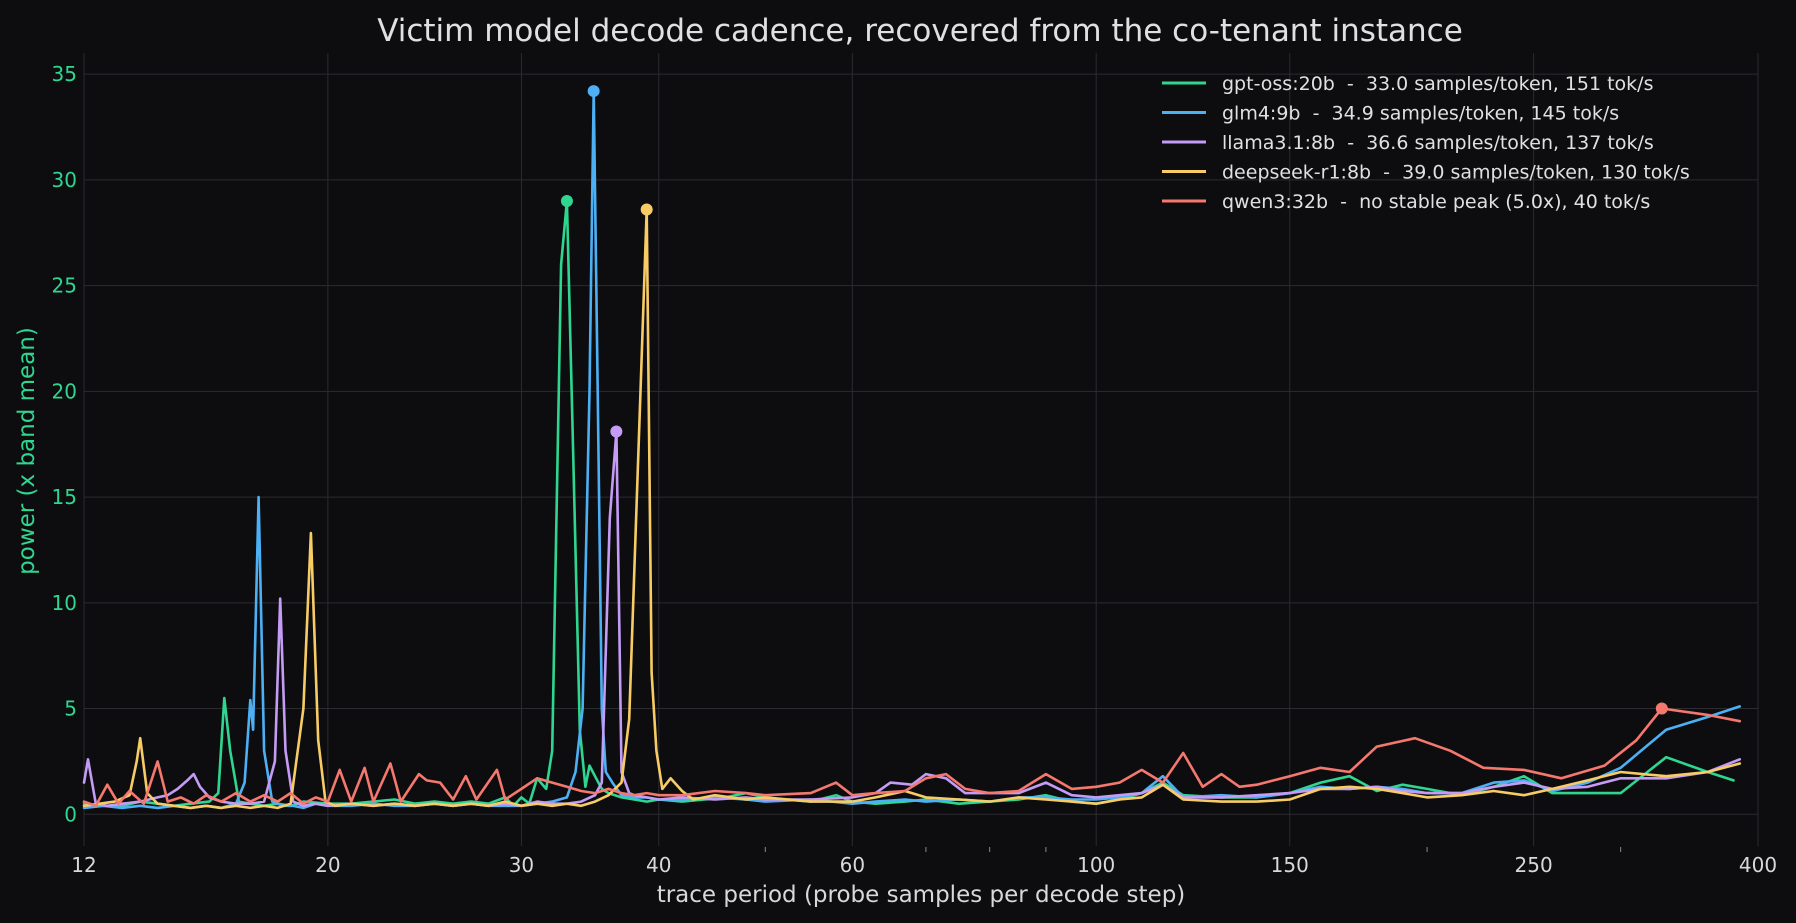  I want to click on y-tick-label: 15, so click(64, 497).